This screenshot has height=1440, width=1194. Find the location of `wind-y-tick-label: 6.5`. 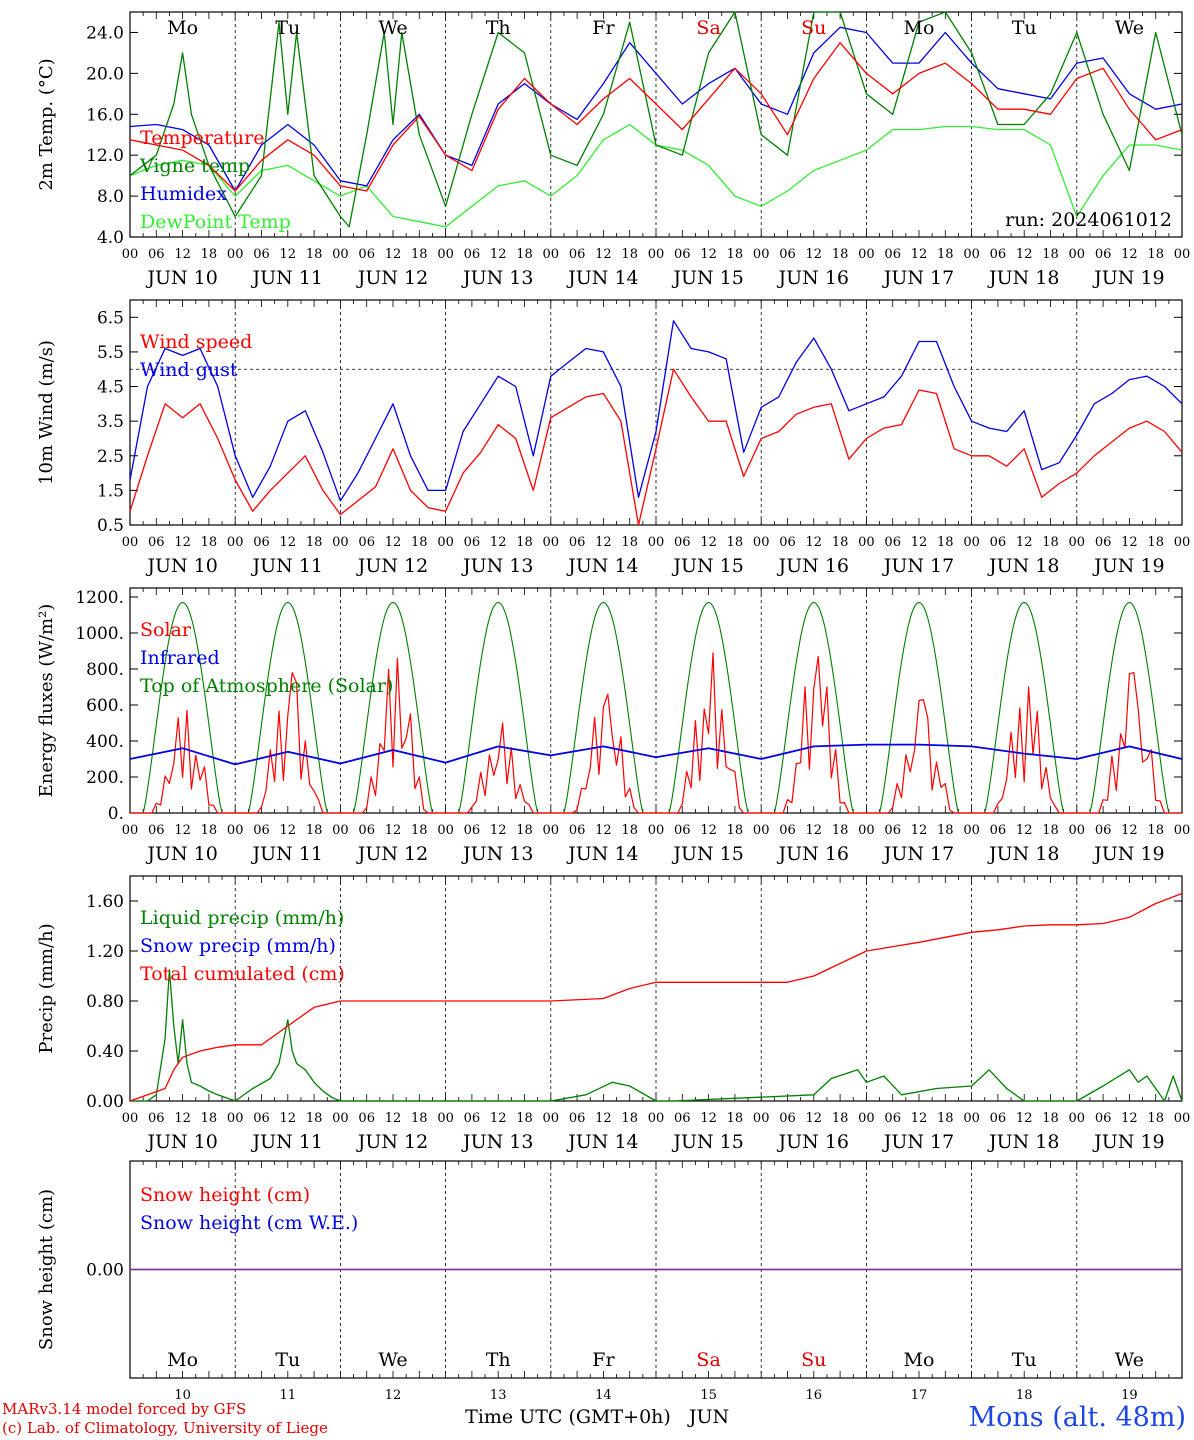

wind-y-tick-label: 6.5 is located at coordinates (110, 318).